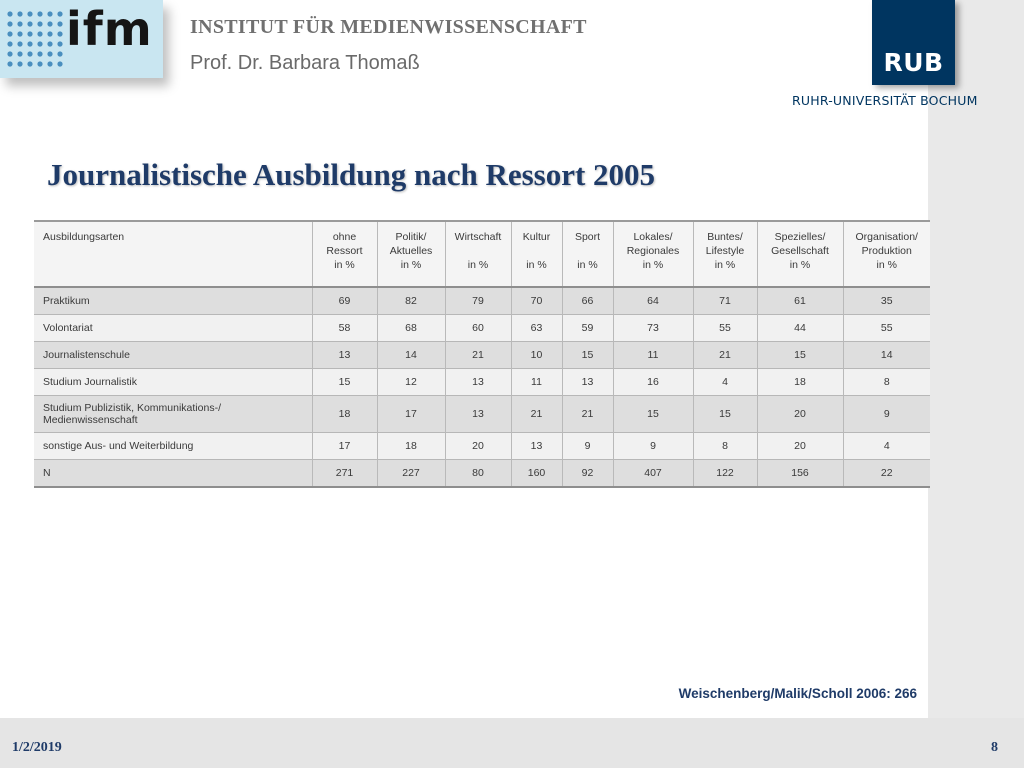  What do you see at coordinates (344, 301) in the screenshot?
I see `table-cell: 69` at bounding box center [344, 301].